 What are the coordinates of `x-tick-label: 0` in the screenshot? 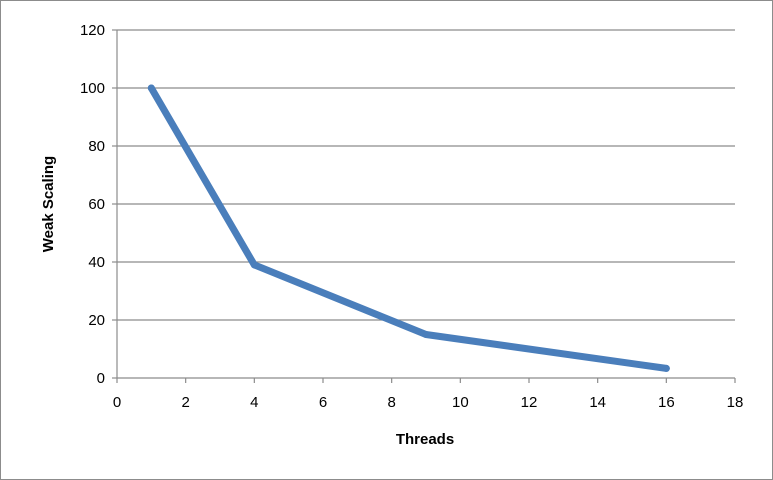 It's located at (117, 402).